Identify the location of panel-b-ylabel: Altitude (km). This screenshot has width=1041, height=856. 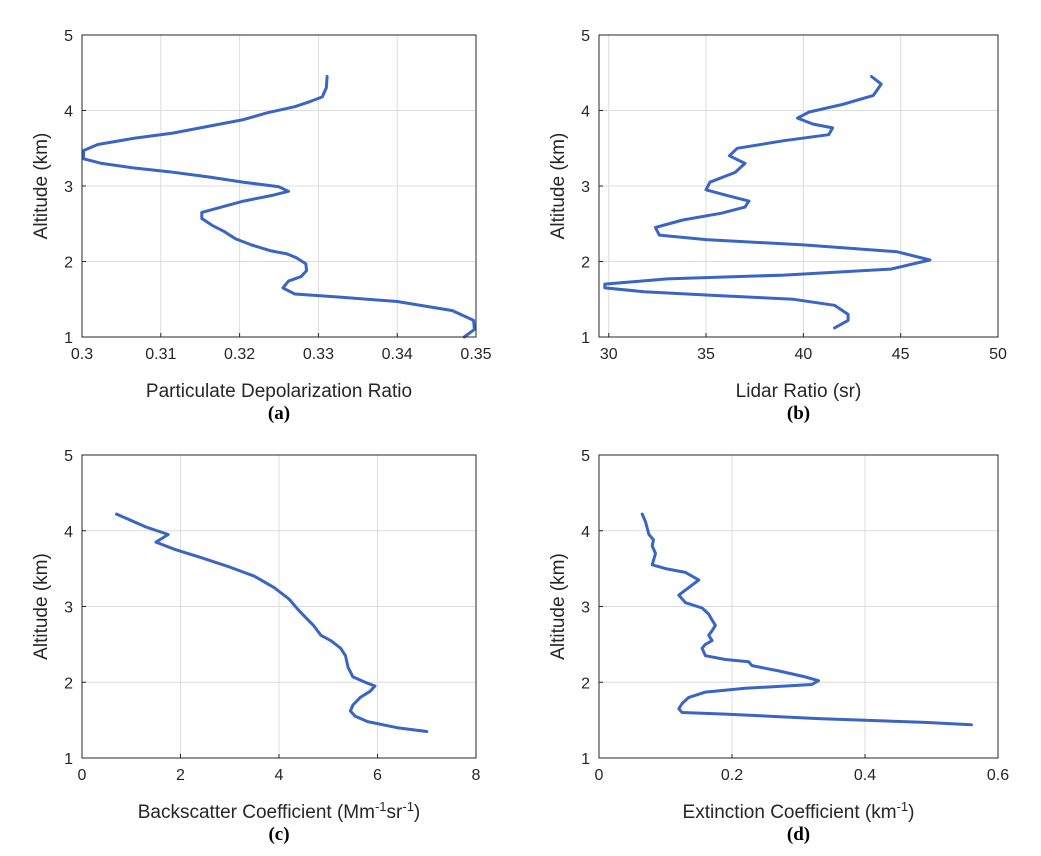
(558, 186).